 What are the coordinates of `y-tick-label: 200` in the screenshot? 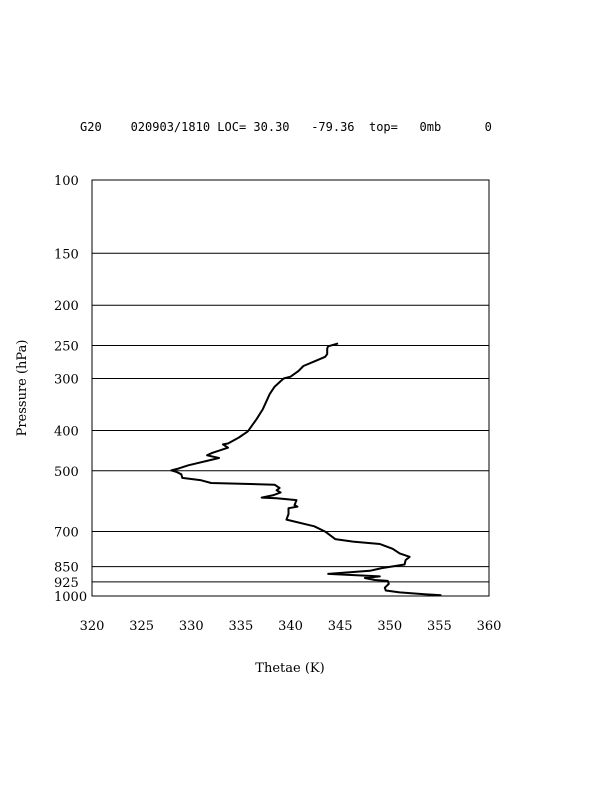 It's located at (66, 306).